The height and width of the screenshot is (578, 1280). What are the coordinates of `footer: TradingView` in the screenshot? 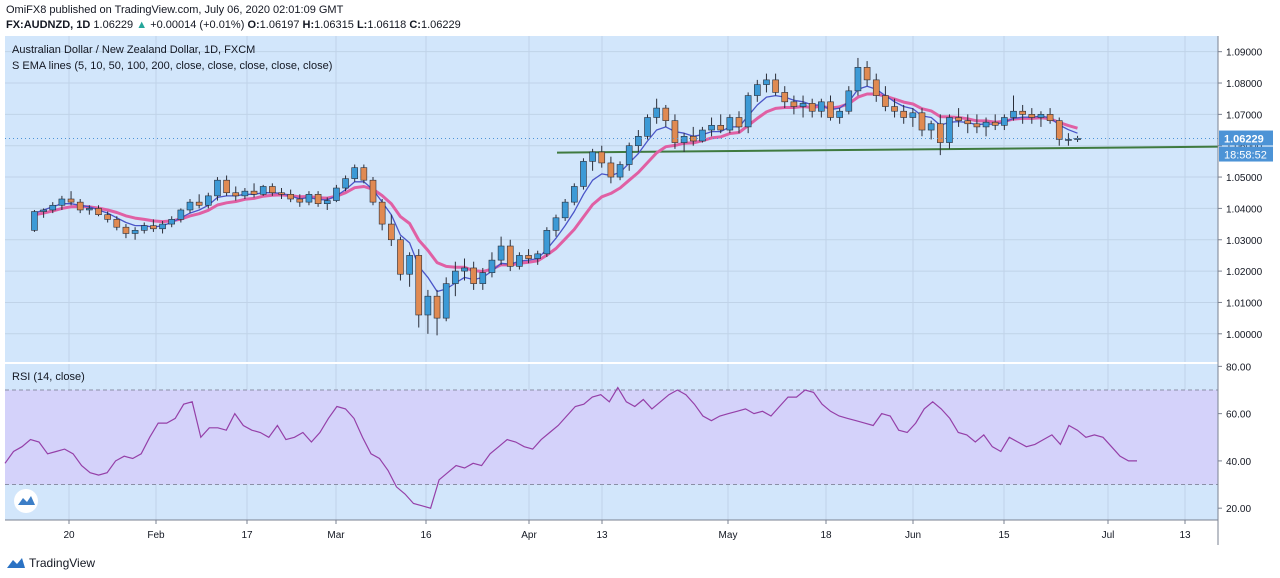 It's located at (640, 565).